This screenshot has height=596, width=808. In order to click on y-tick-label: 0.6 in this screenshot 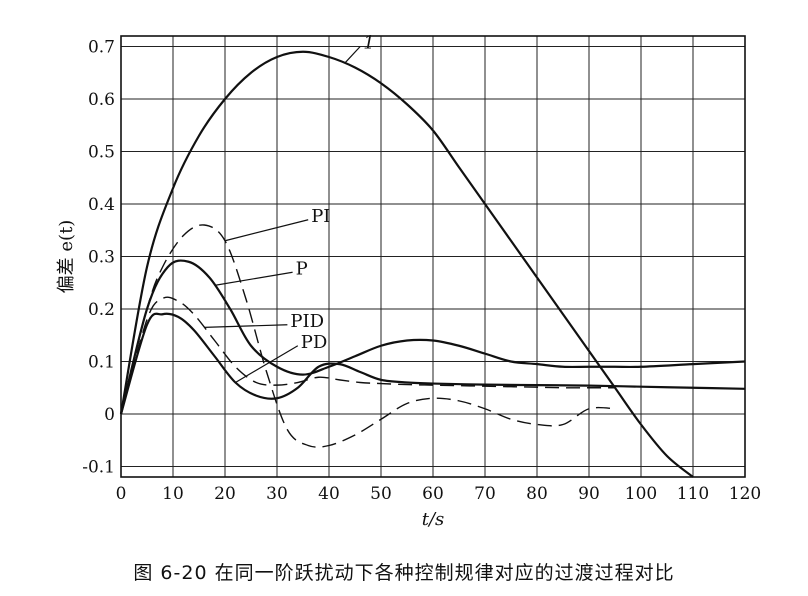, I will do `click(101, 100)`.